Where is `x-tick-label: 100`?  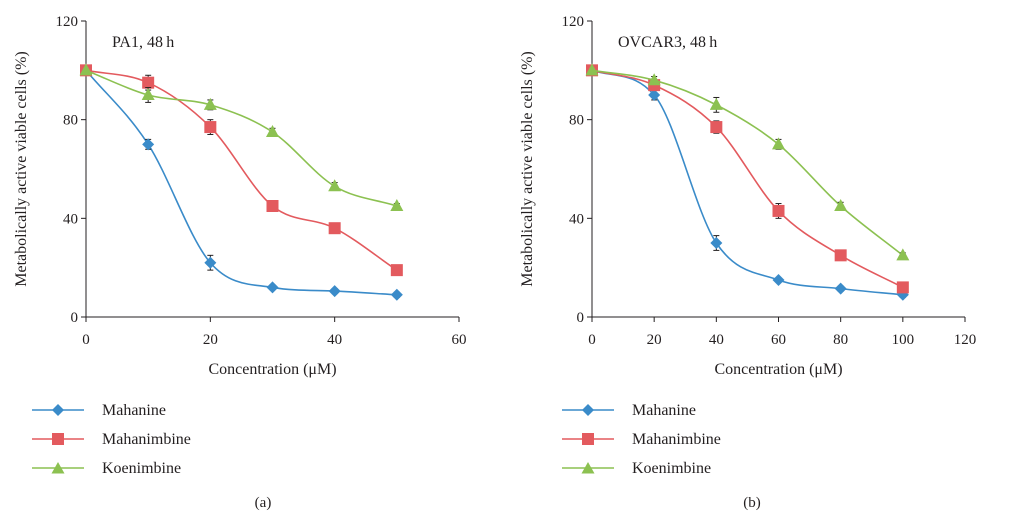 x-tick-label: 100 is located at coordinates (903, 340).